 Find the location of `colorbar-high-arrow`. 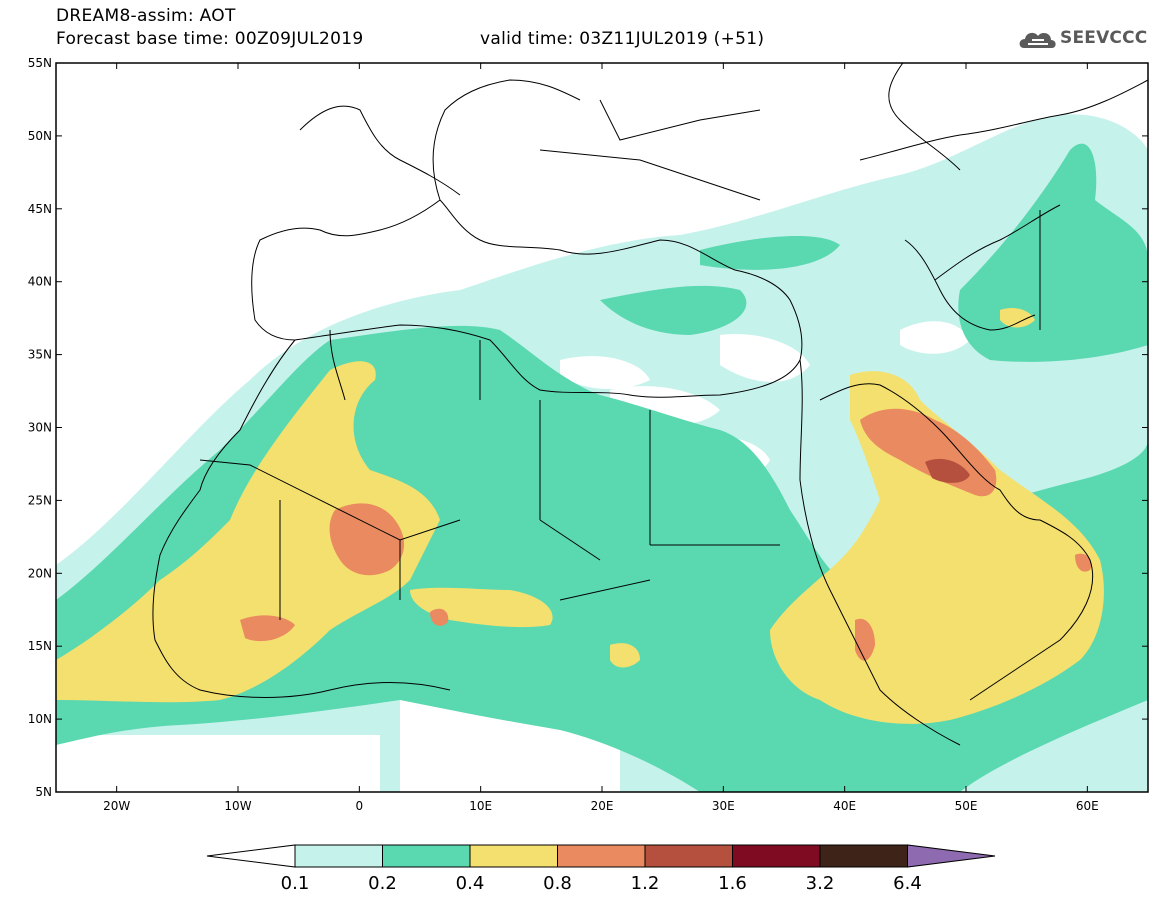

colorbar-high-arrow is located at coordinates (951, 856).